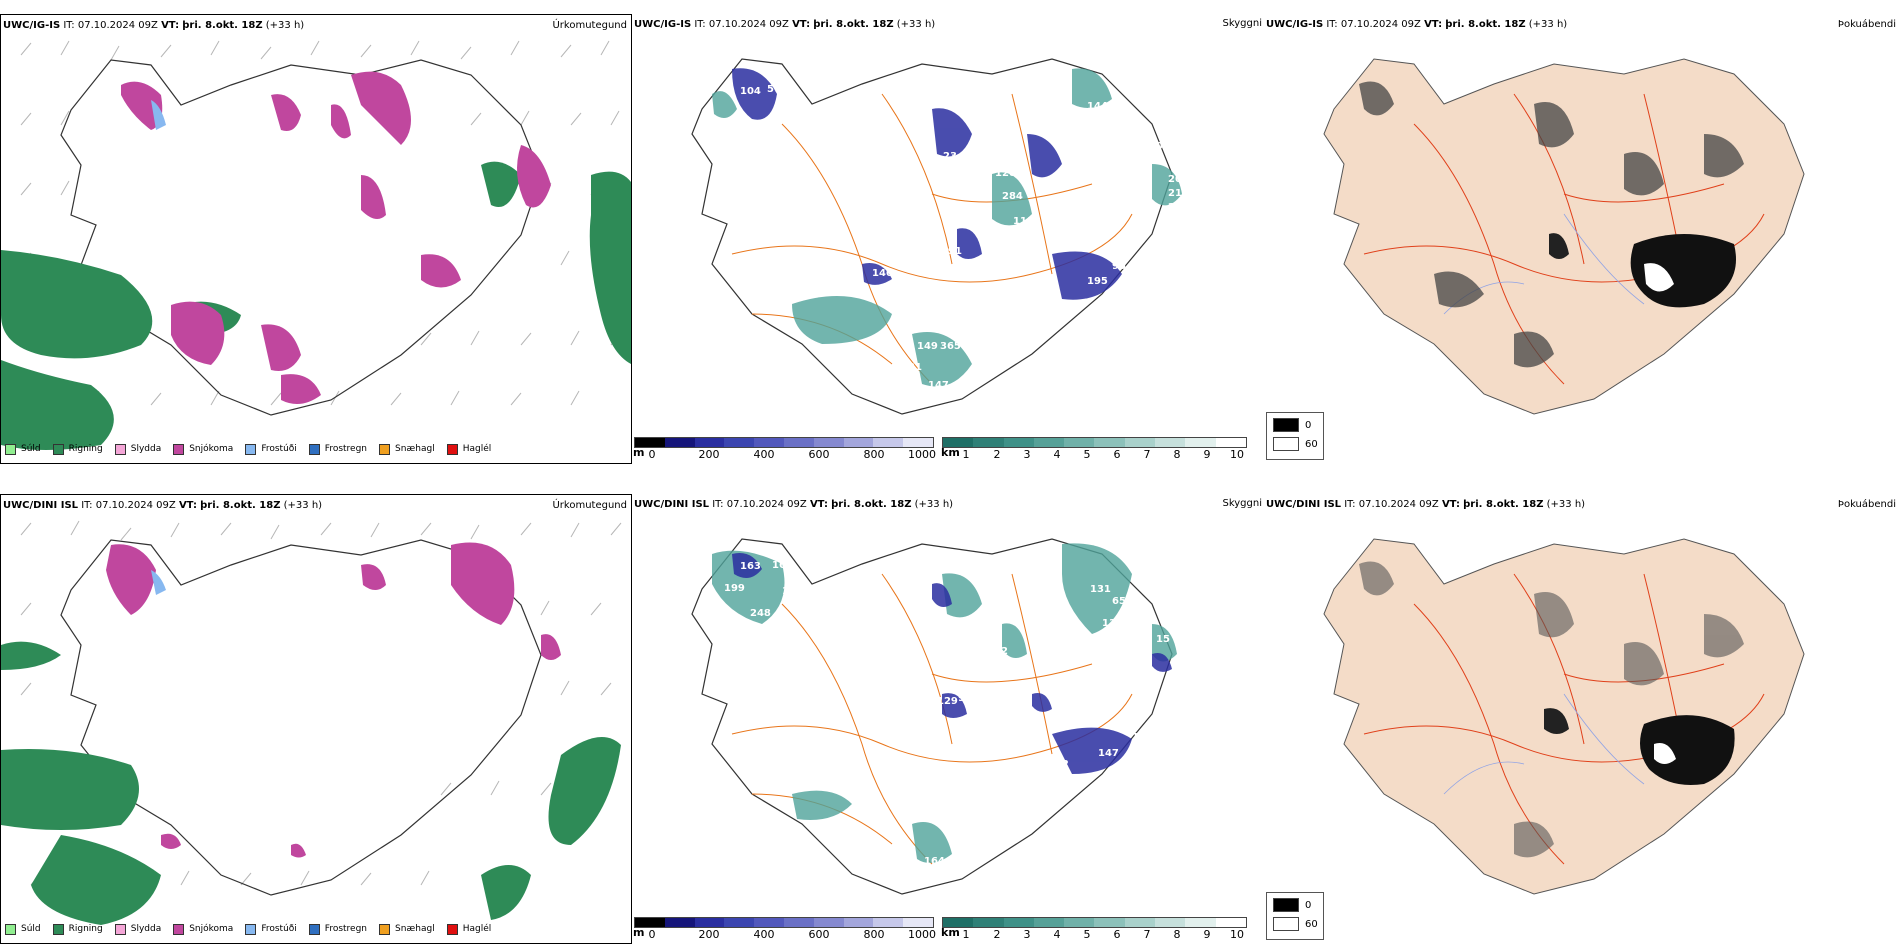  What do you see at coordinates (1023, 221) in the screenshot?
I see `vis-label: 111` at bounding box center [1023, 221].